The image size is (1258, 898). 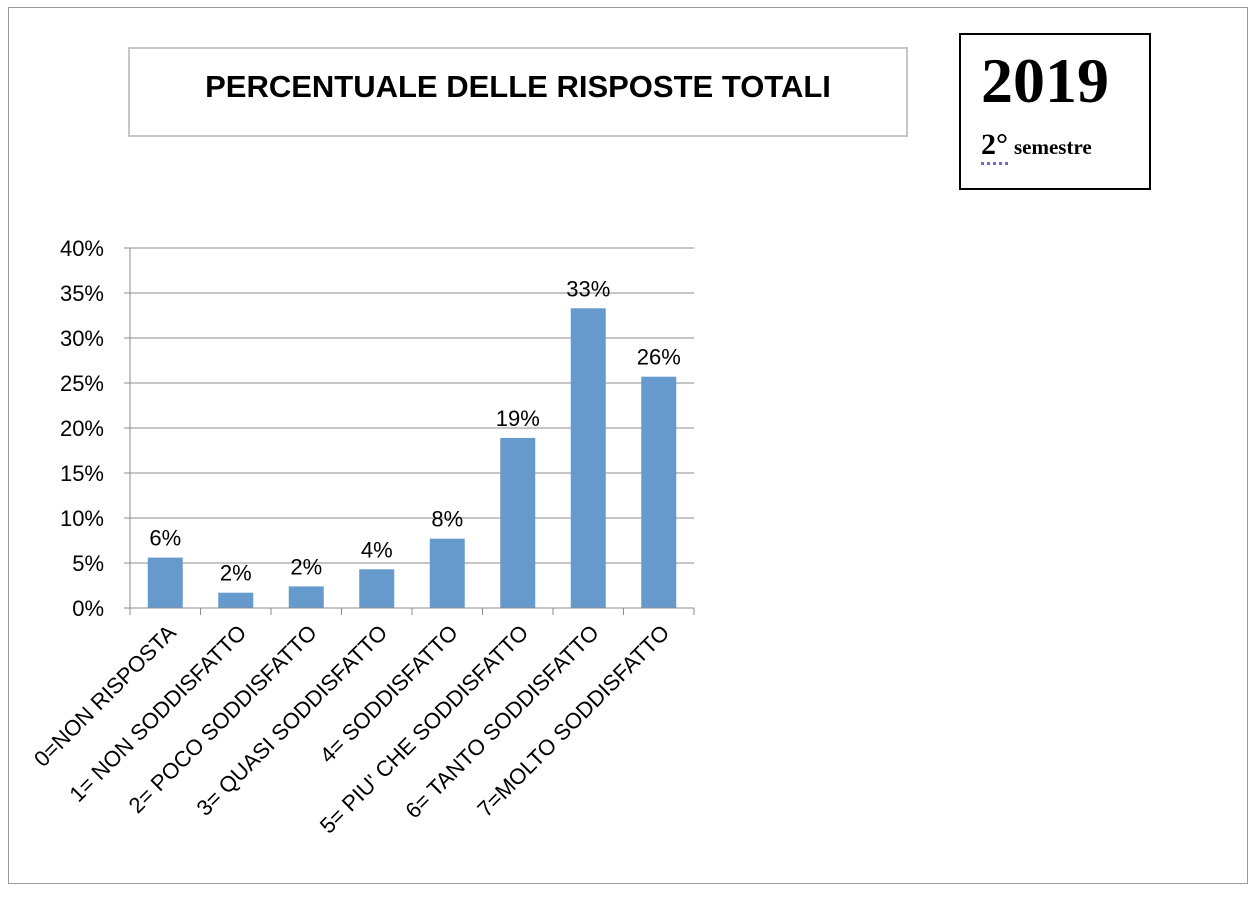 I want to click on data-label: 26%, so click(x=659, y=357).